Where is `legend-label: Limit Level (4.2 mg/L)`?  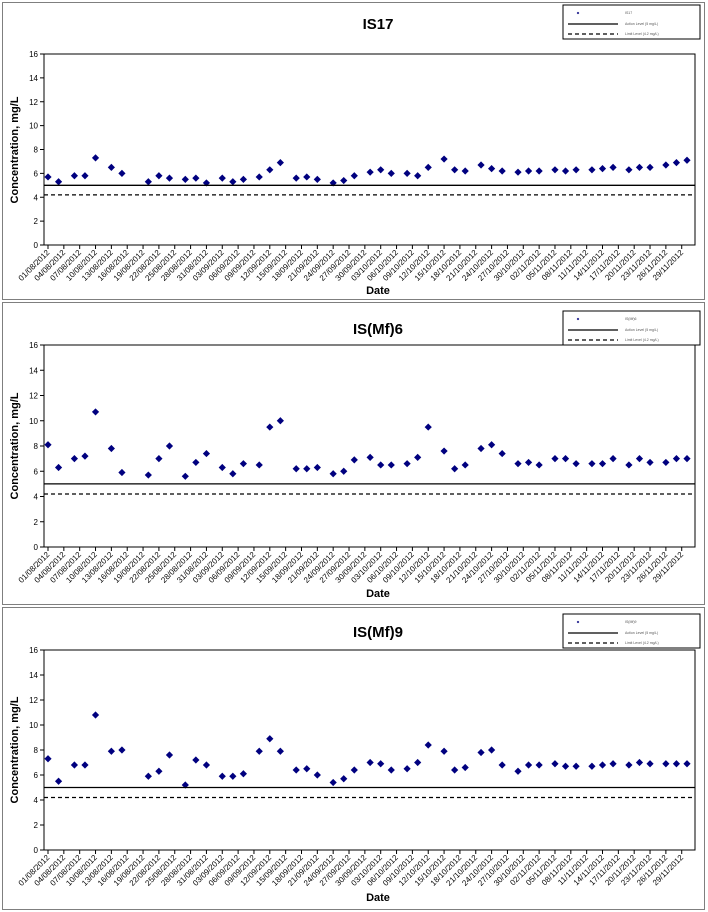 legend-label: Limit Level (4.2 mg/L) is located at coordinates (642, 340).